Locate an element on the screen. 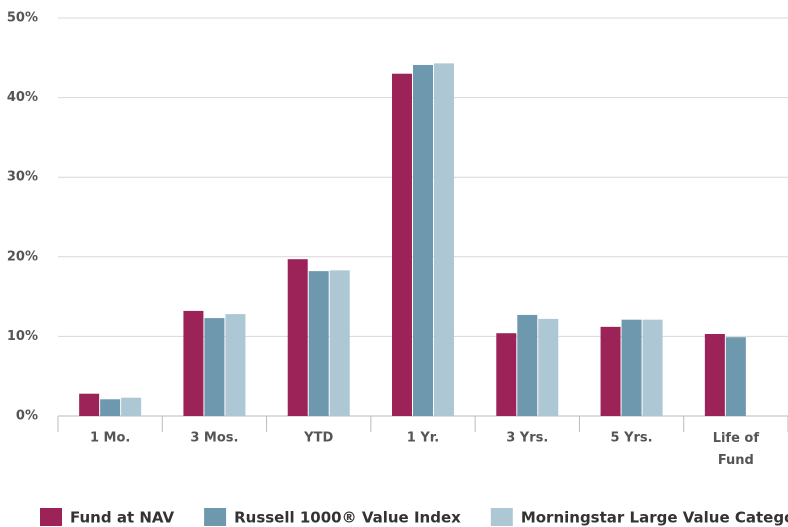  x-tick-label: 3 Yrs. is located at coordinates (527, 438).